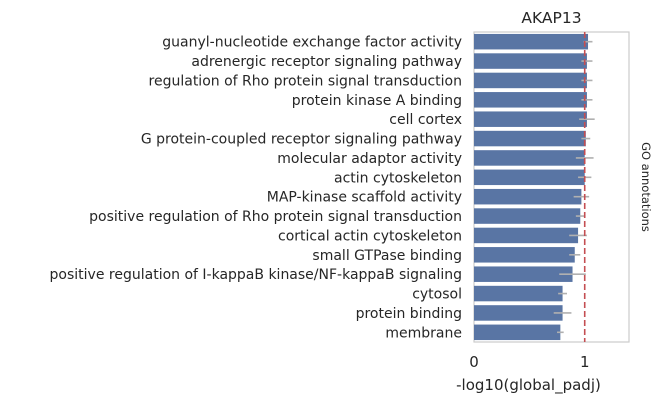  I want to click on category-label: adrenergic receptor signaling pathway, so click(326, 62).